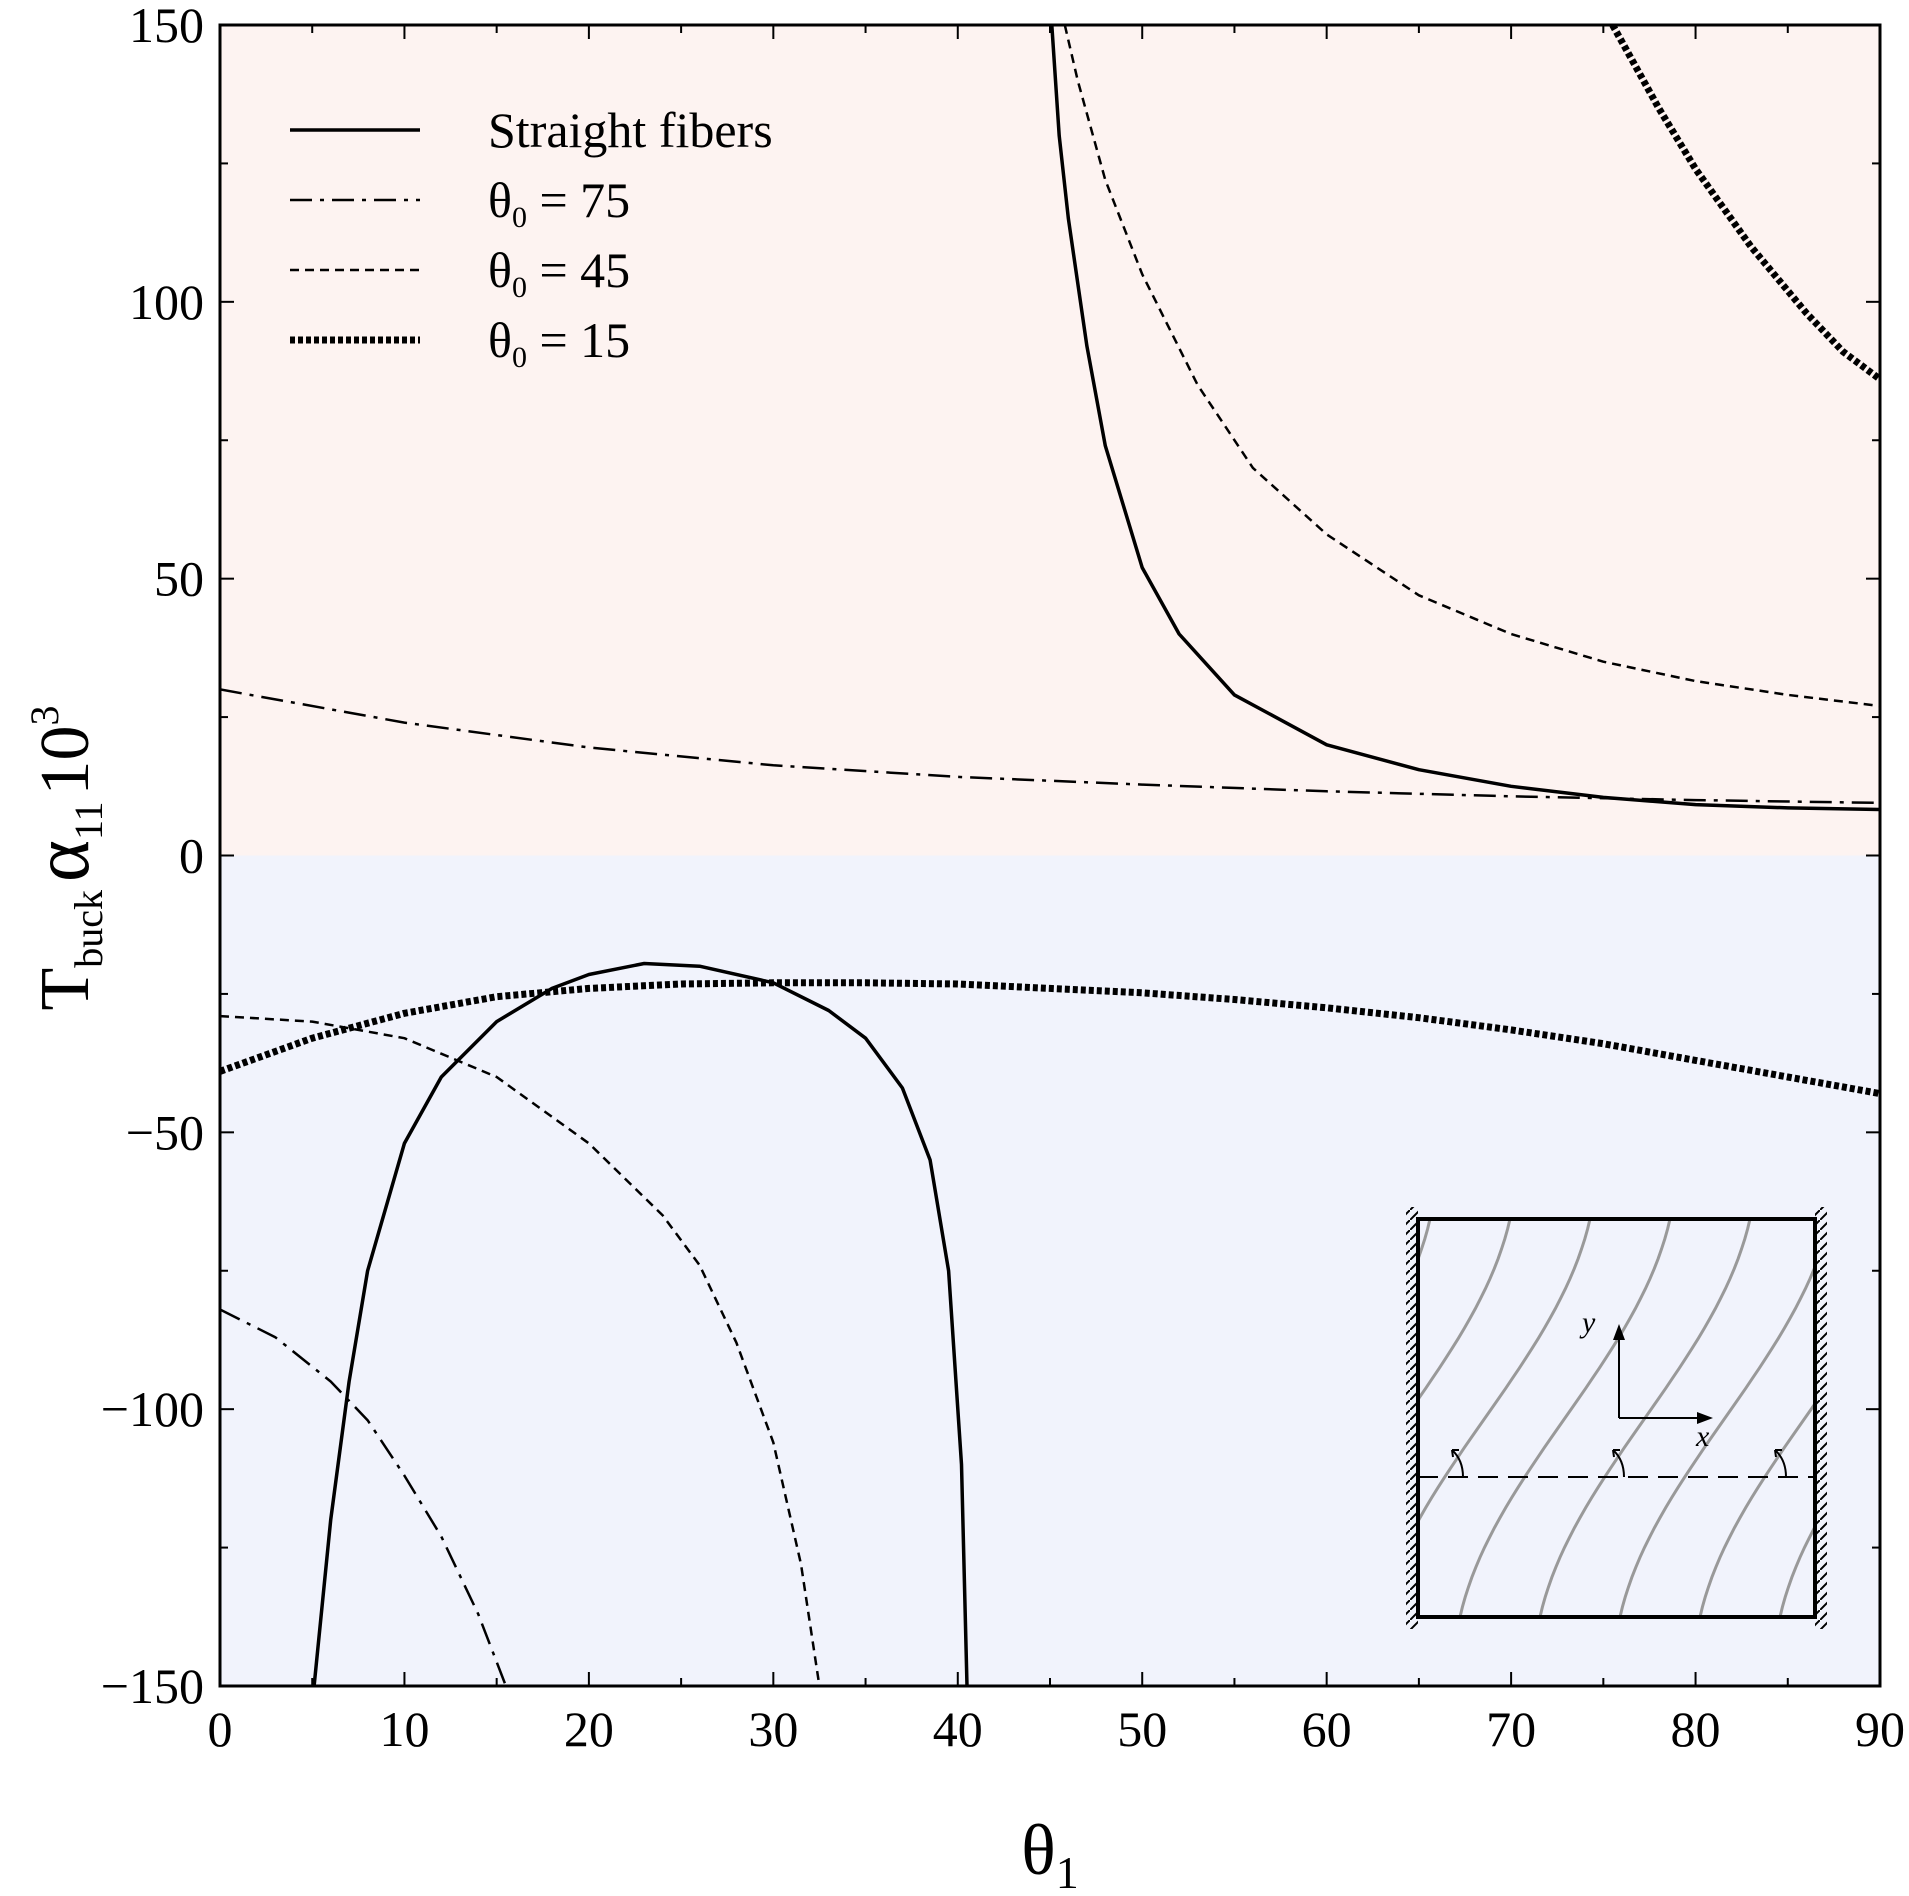 This screenshot has height=1896, width=1909. What do you see at coordinates (531, 238) in the screenshot?
I see `legend: Straight fibers θ0 = 75 θ0 = 45 θ0 = 15` at bounding box center [531, 238].